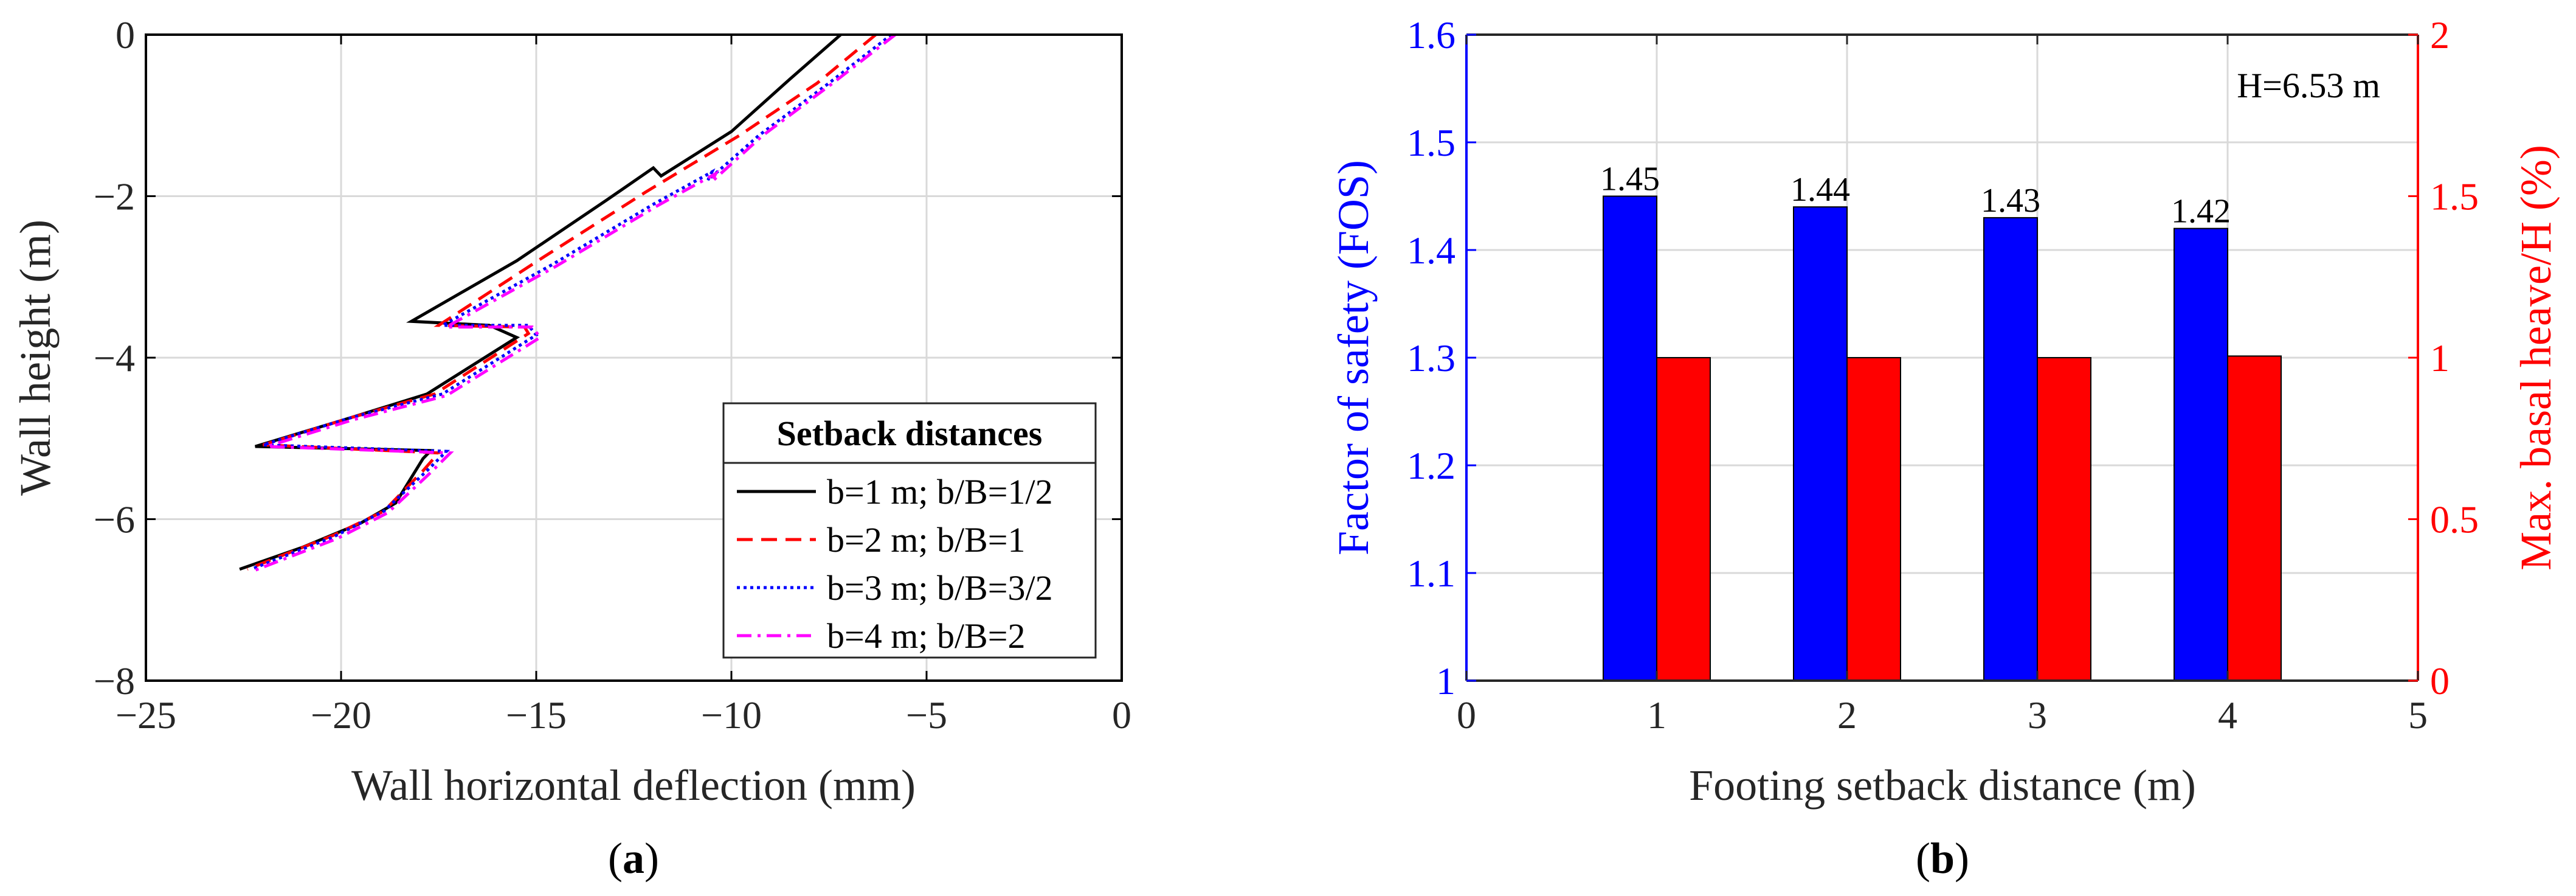 Image resolution: width=2576 pixels, height=896 pixels. What do you see at coordinates (2418, 715) in the screenshot?
I see `panel-b-x-tick-label: 5` at bounding box center [2418, 715].